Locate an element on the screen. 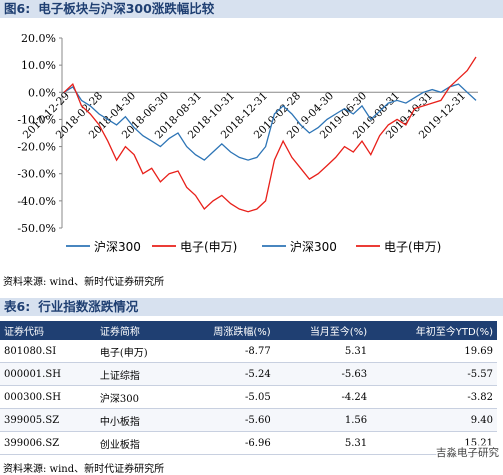  cell-code: 399006.SZ is located at coordinates (48, 443).